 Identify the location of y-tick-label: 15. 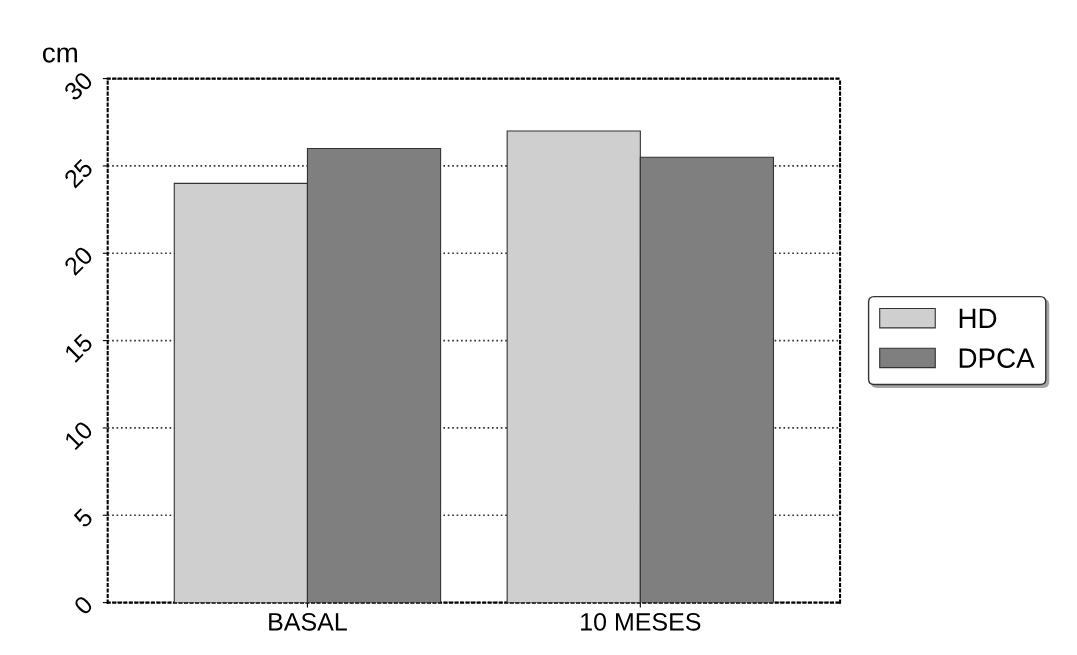
(78, 347).